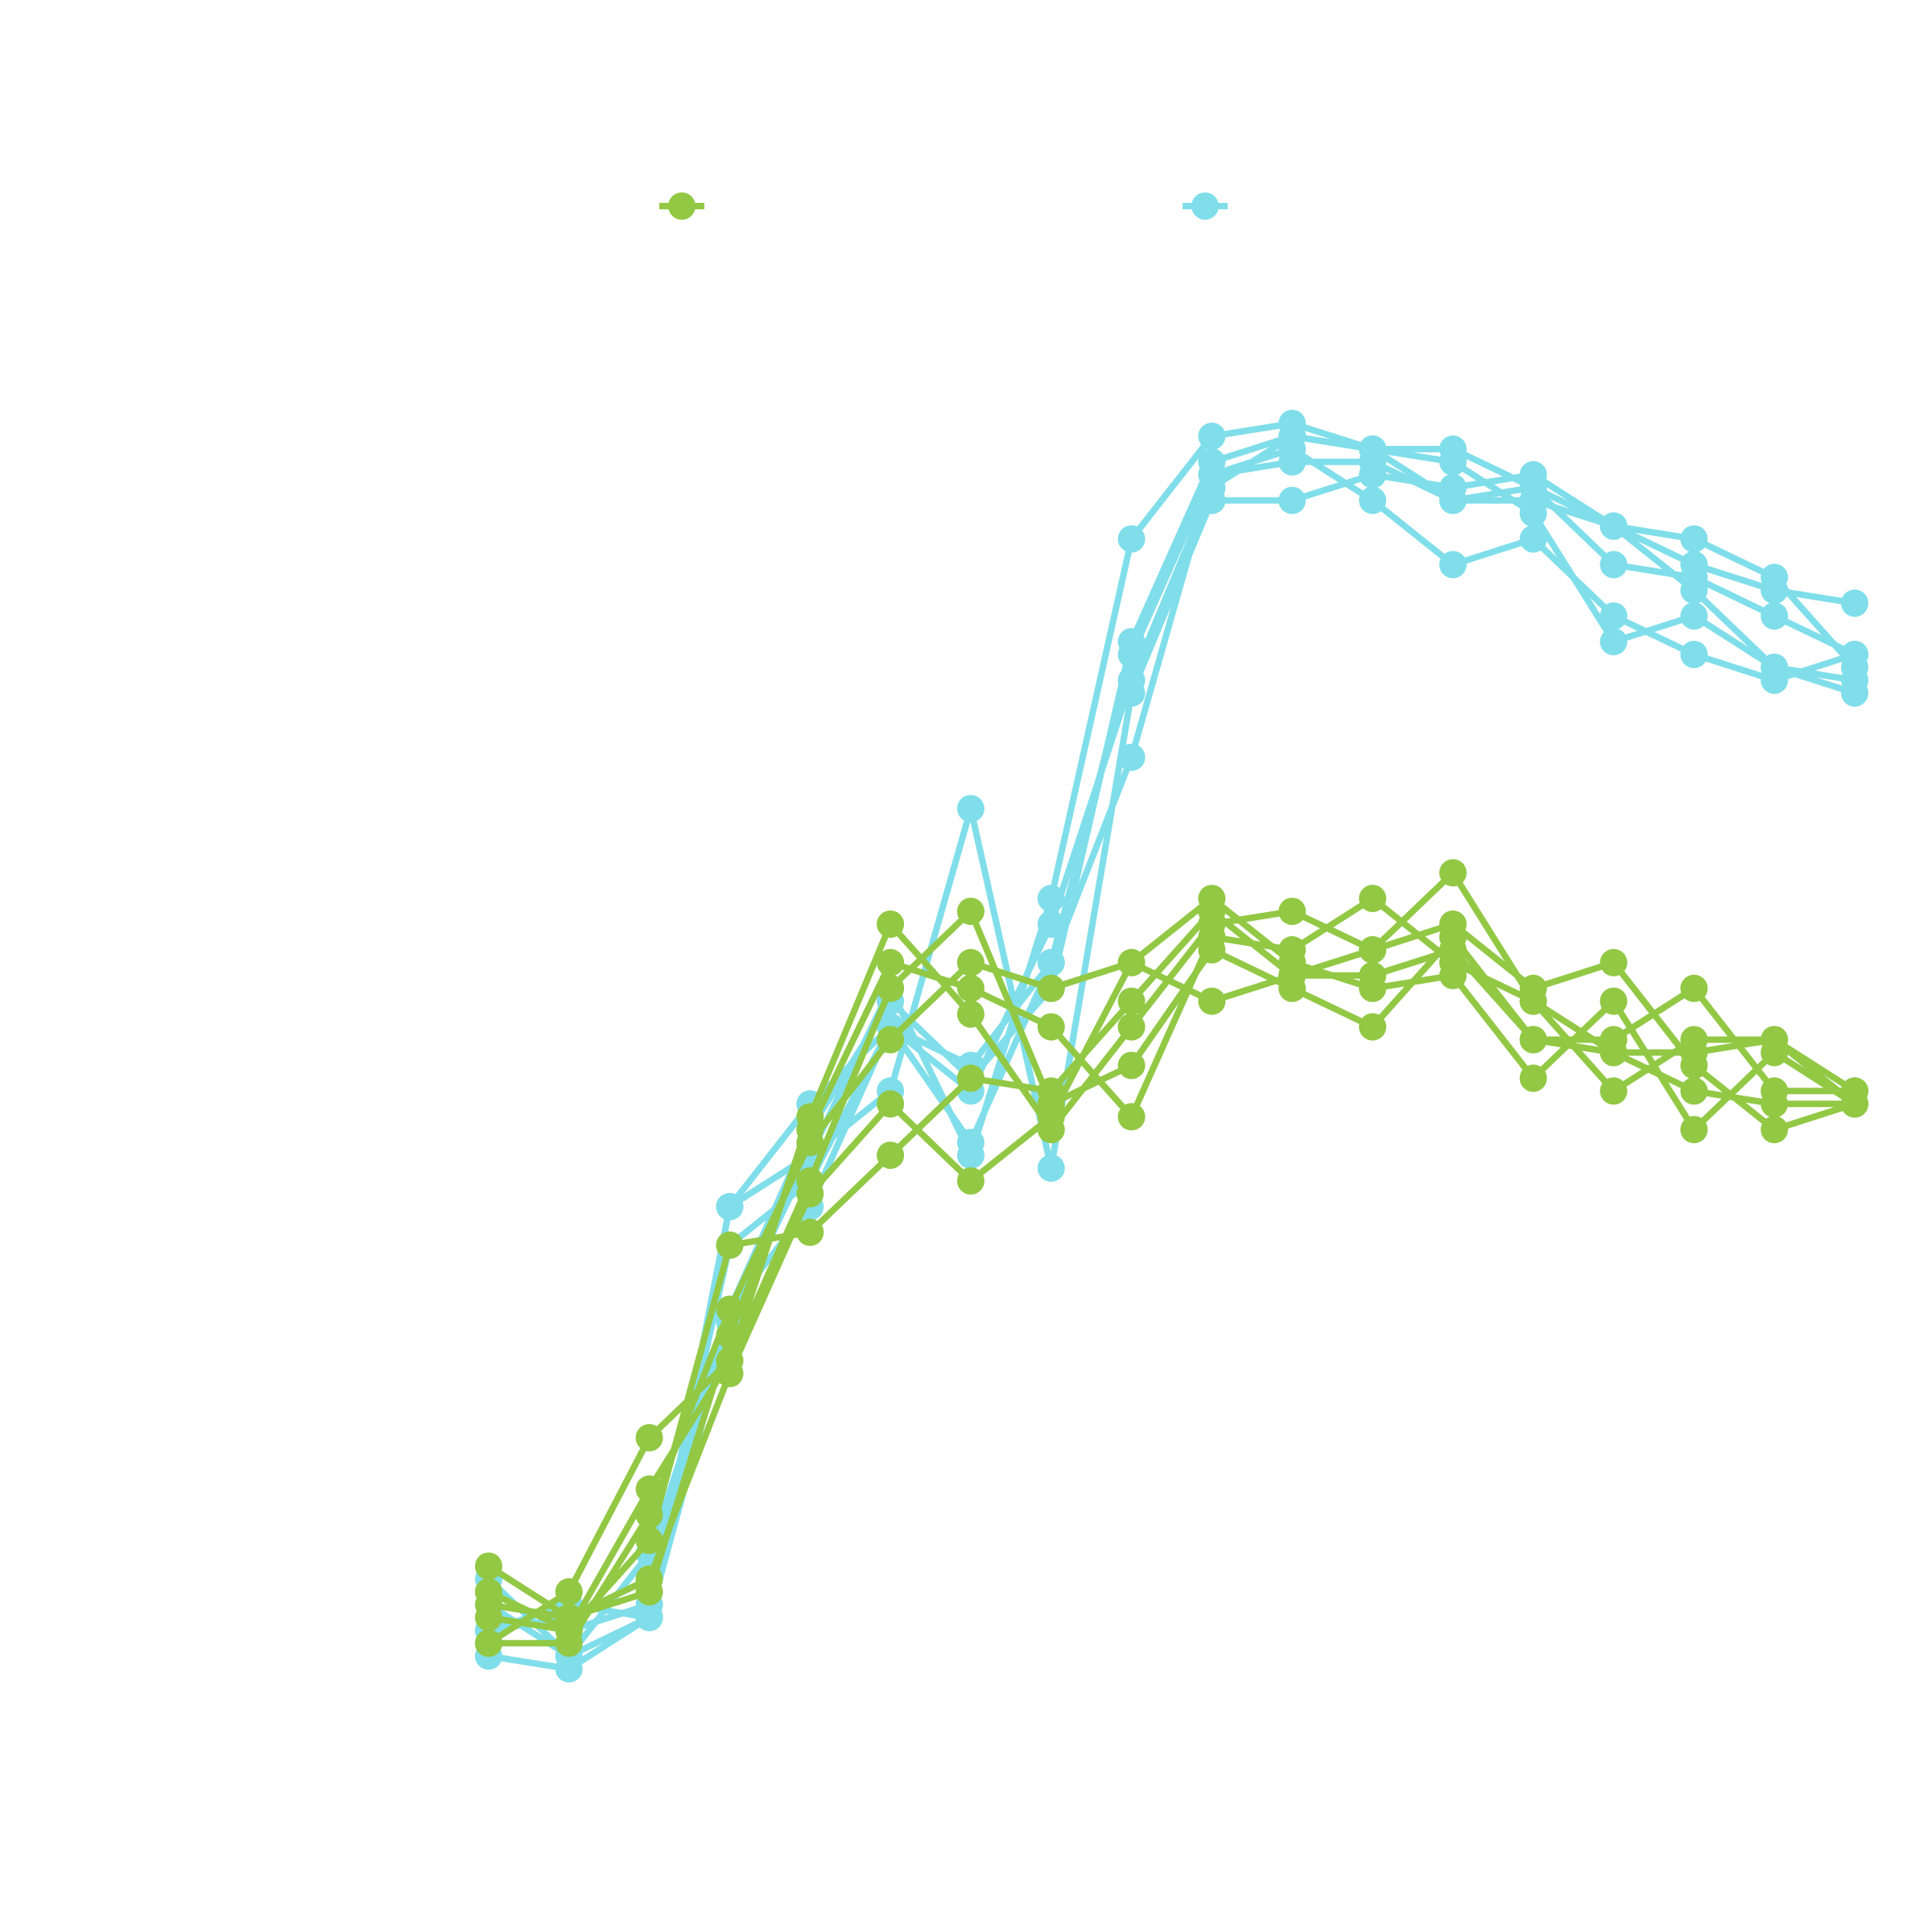  I want to click on legend, so click(943, 206).